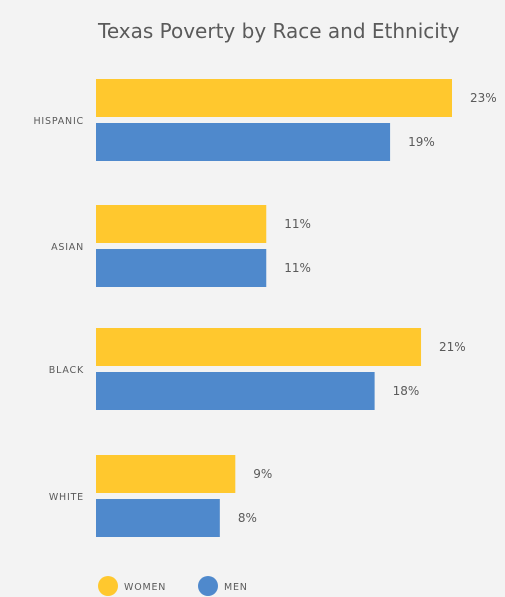 This screenshot has height=597, width=505. I want to click on bar-white-women, so click(166, 474).